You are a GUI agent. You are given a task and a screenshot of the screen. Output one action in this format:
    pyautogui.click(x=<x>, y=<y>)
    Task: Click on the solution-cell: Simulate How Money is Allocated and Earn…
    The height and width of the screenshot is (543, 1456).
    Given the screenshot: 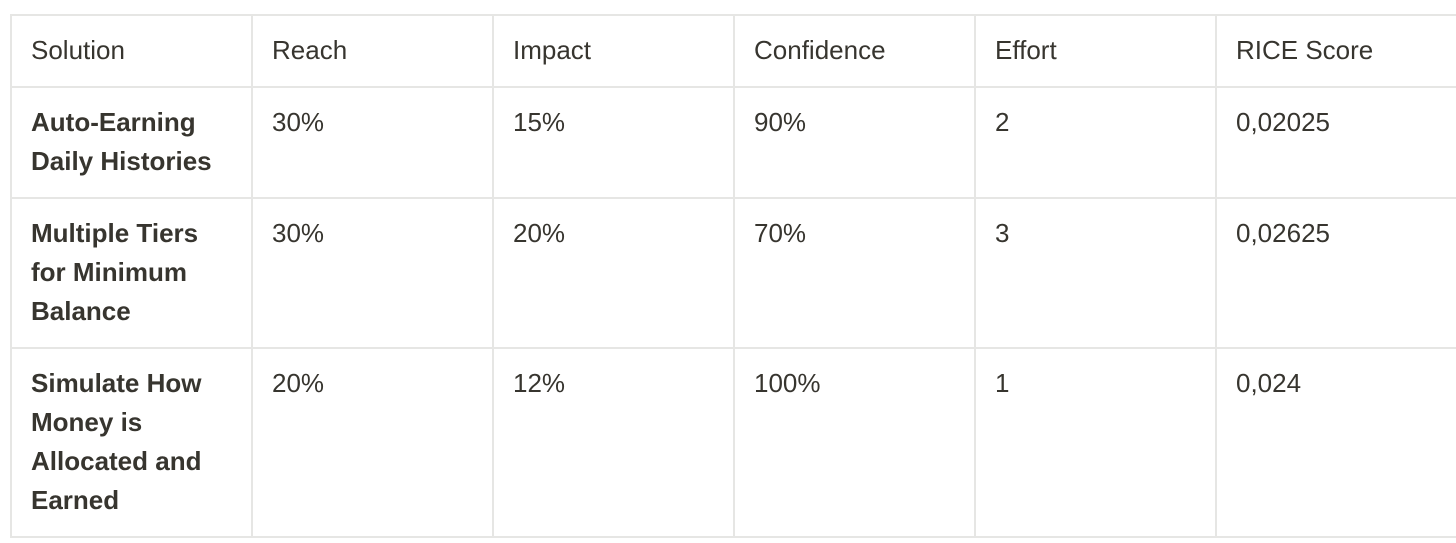 What is the action you would take?
    pyautogui.click(x=131, y=442)
    